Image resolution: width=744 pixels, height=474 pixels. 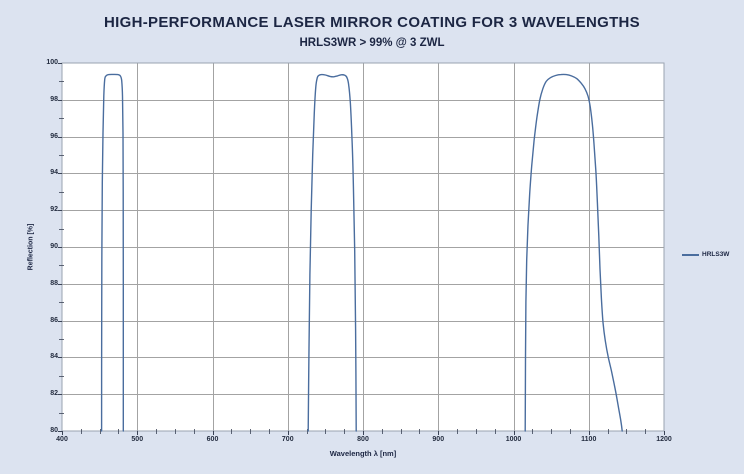 What do you see at coordinates (438, 439) in the screenshot?
I see `x-tick-label: 900` at bounding box center [438, 439].